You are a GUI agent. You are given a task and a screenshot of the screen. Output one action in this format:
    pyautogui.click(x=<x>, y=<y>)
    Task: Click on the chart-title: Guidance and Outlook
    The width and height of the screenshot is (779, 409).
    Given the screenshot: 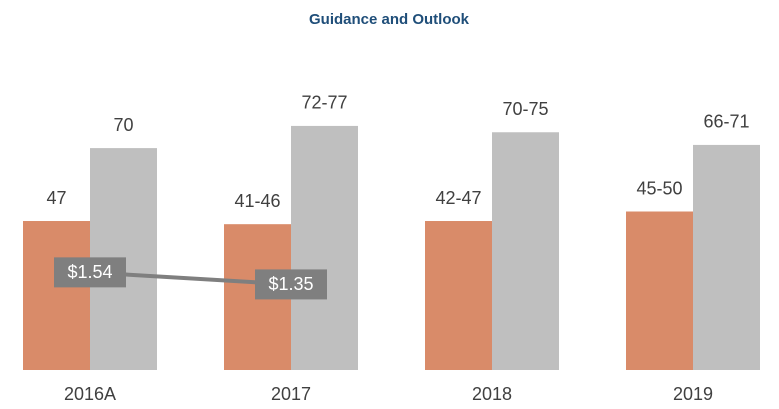 What is the action you would take?
    pyautogui.click(x=389, y=19)
    